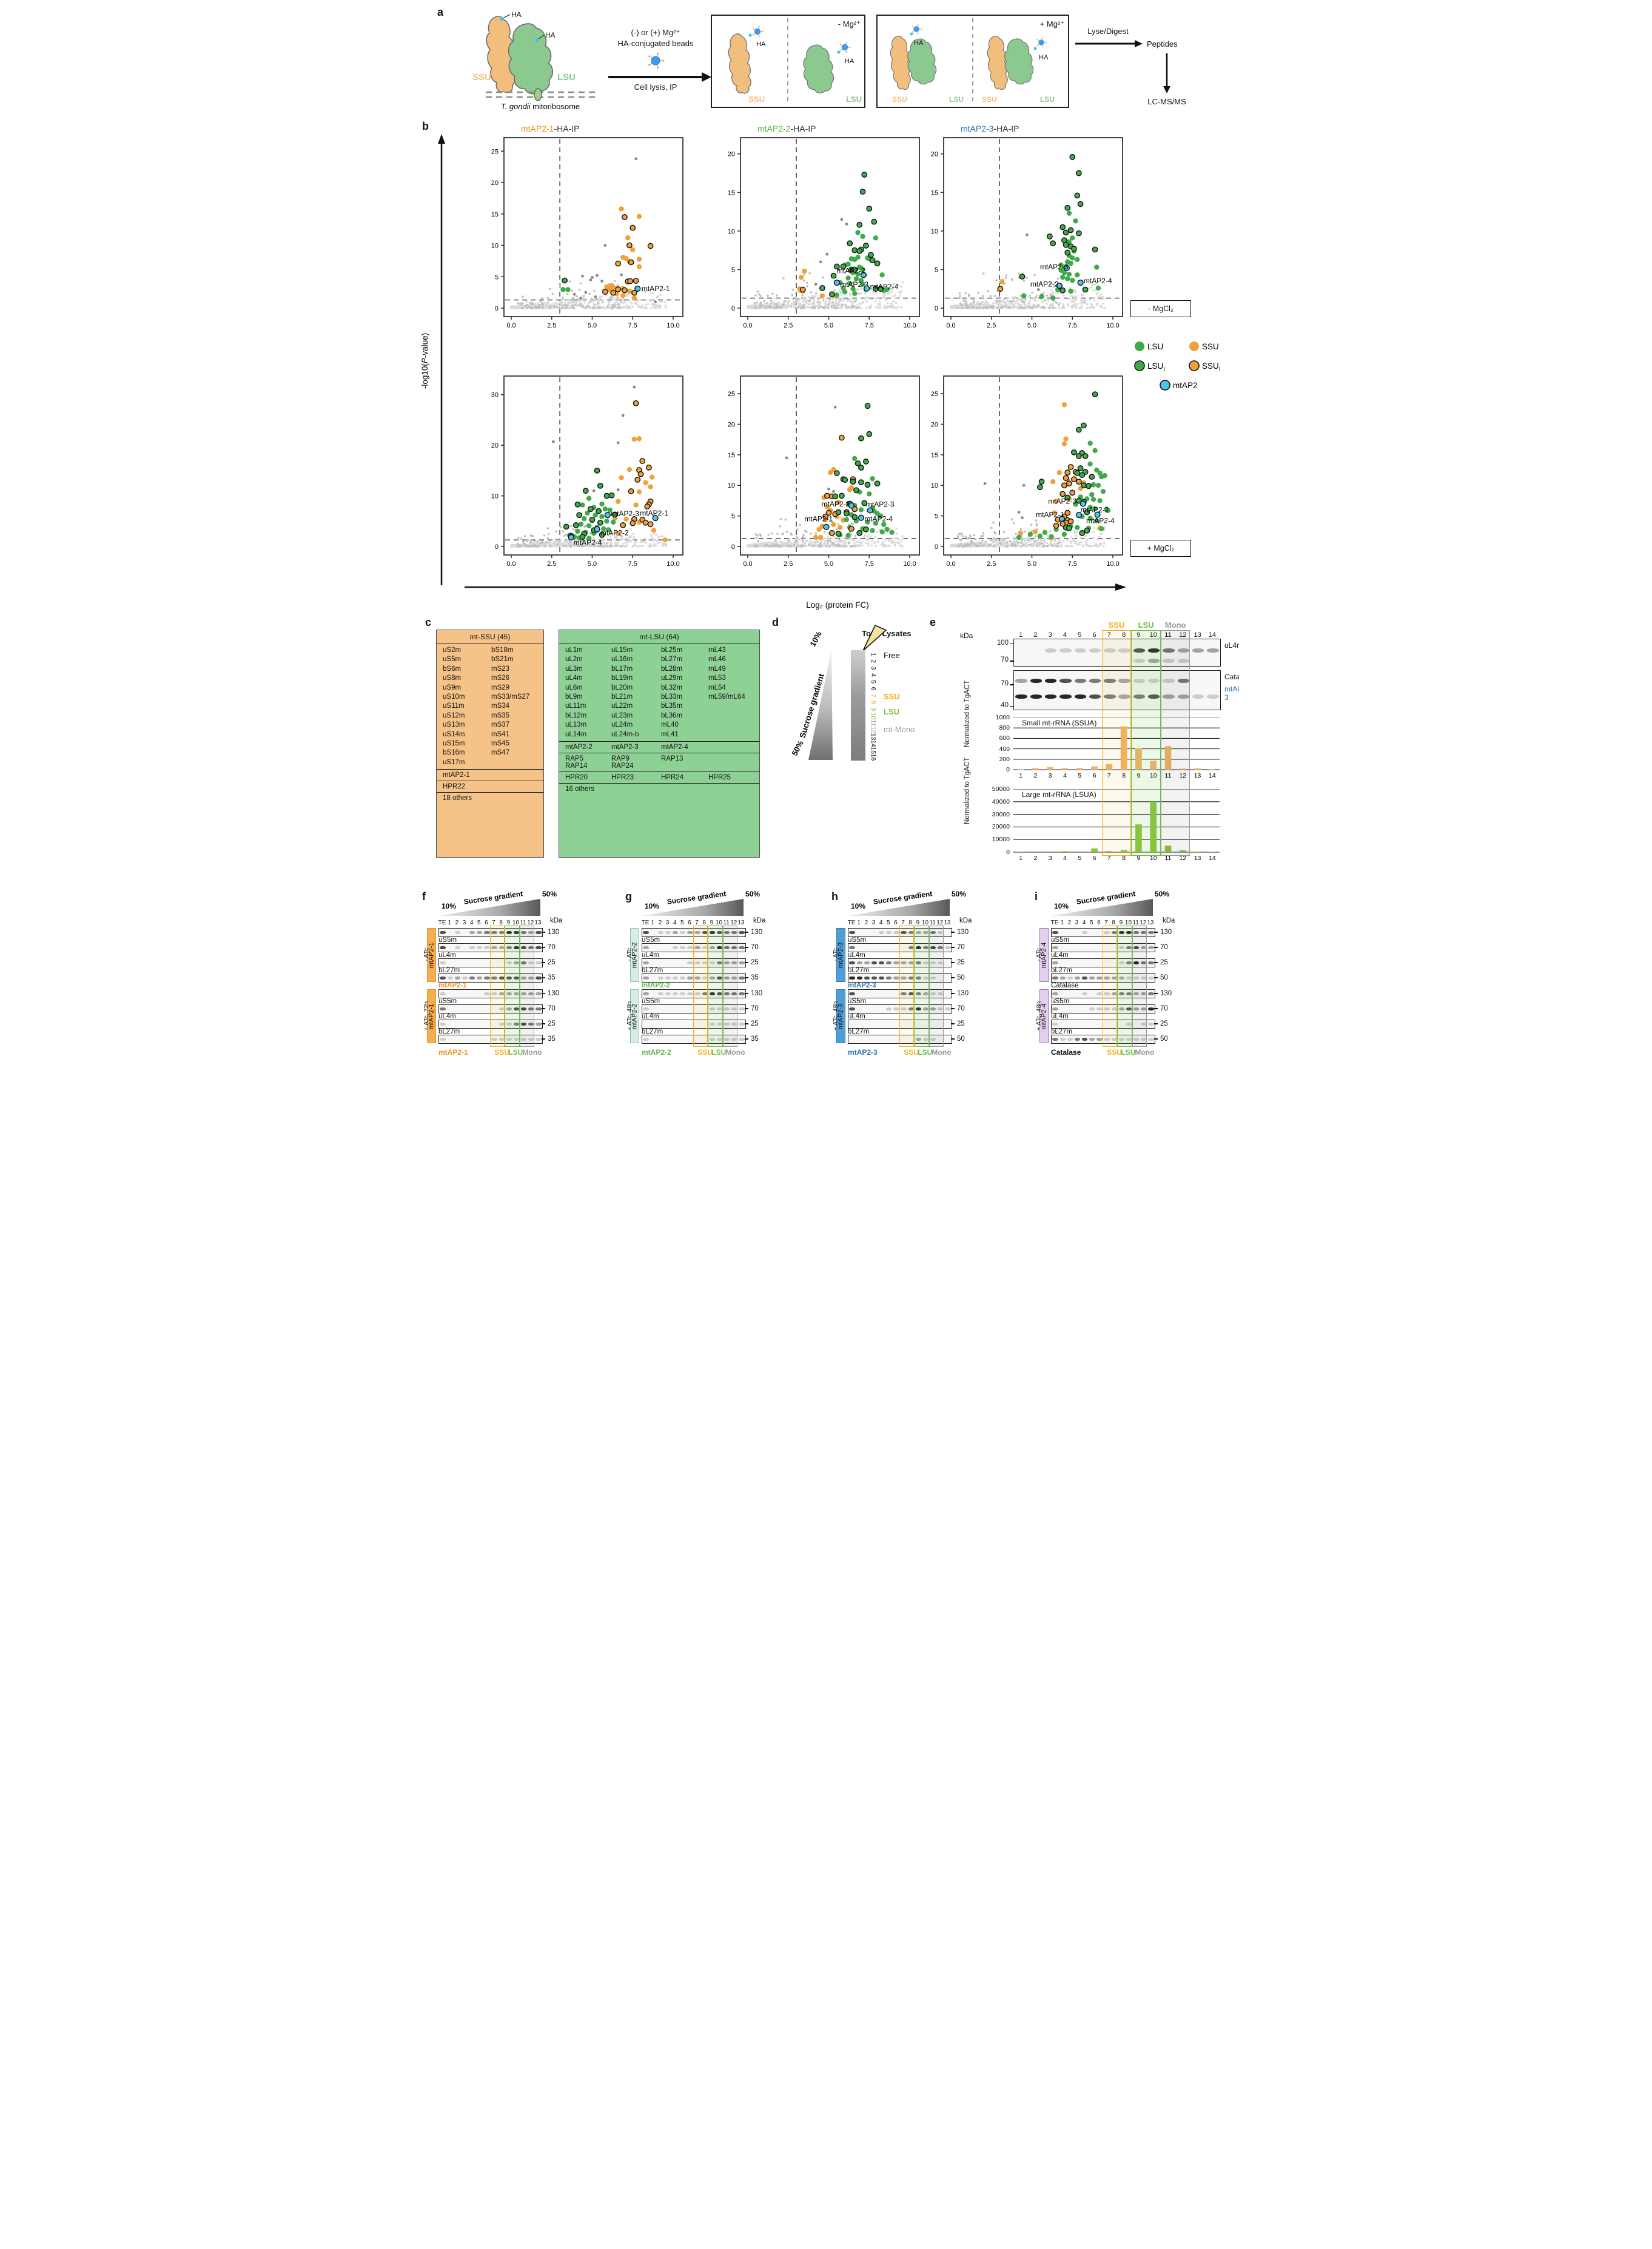  I want to click on lane-4: 4, so click(675, 923).